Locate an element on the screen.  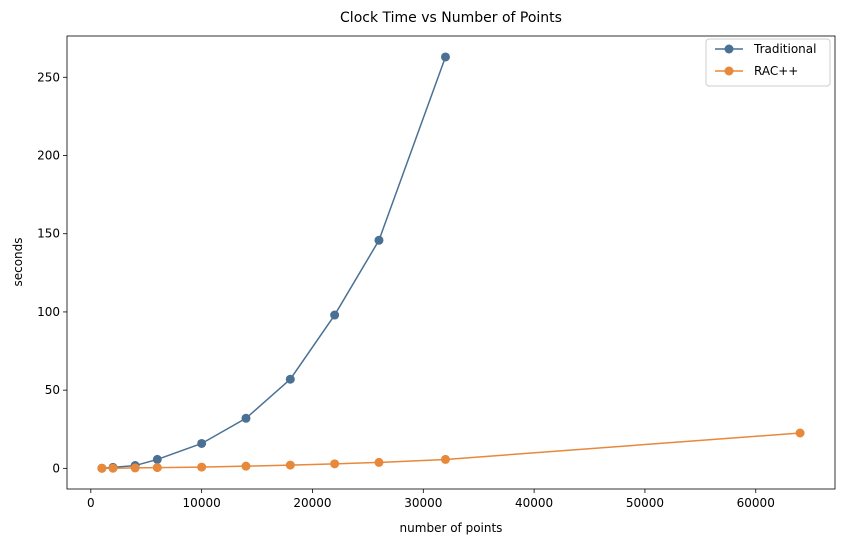
x-tick-label-0: 0 is located at coordinates (91, 503).